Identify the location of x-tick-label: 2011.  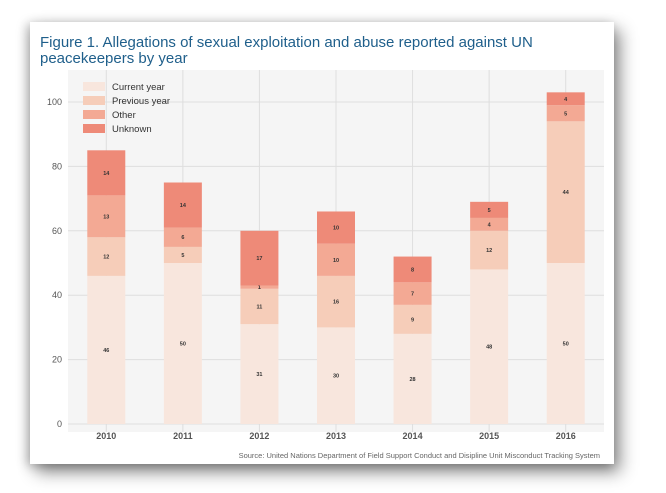
(183, 436).